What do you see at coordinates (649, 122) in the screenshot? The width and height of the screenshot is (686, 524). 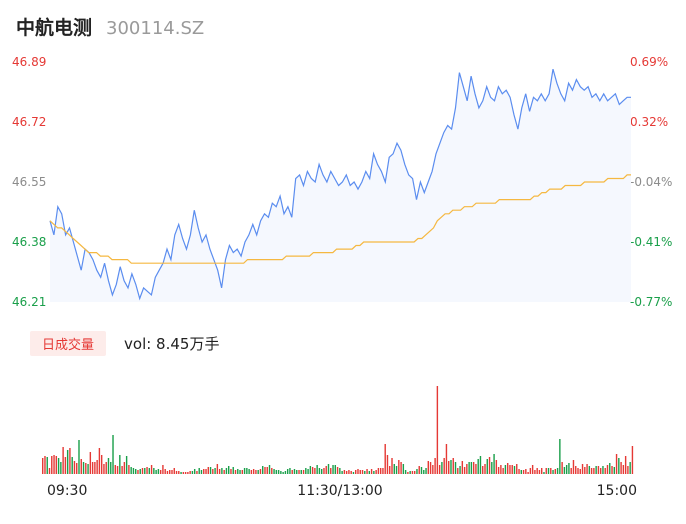 I see `y-tick-label-right: 0.32%` at bounding box center [649, 122].